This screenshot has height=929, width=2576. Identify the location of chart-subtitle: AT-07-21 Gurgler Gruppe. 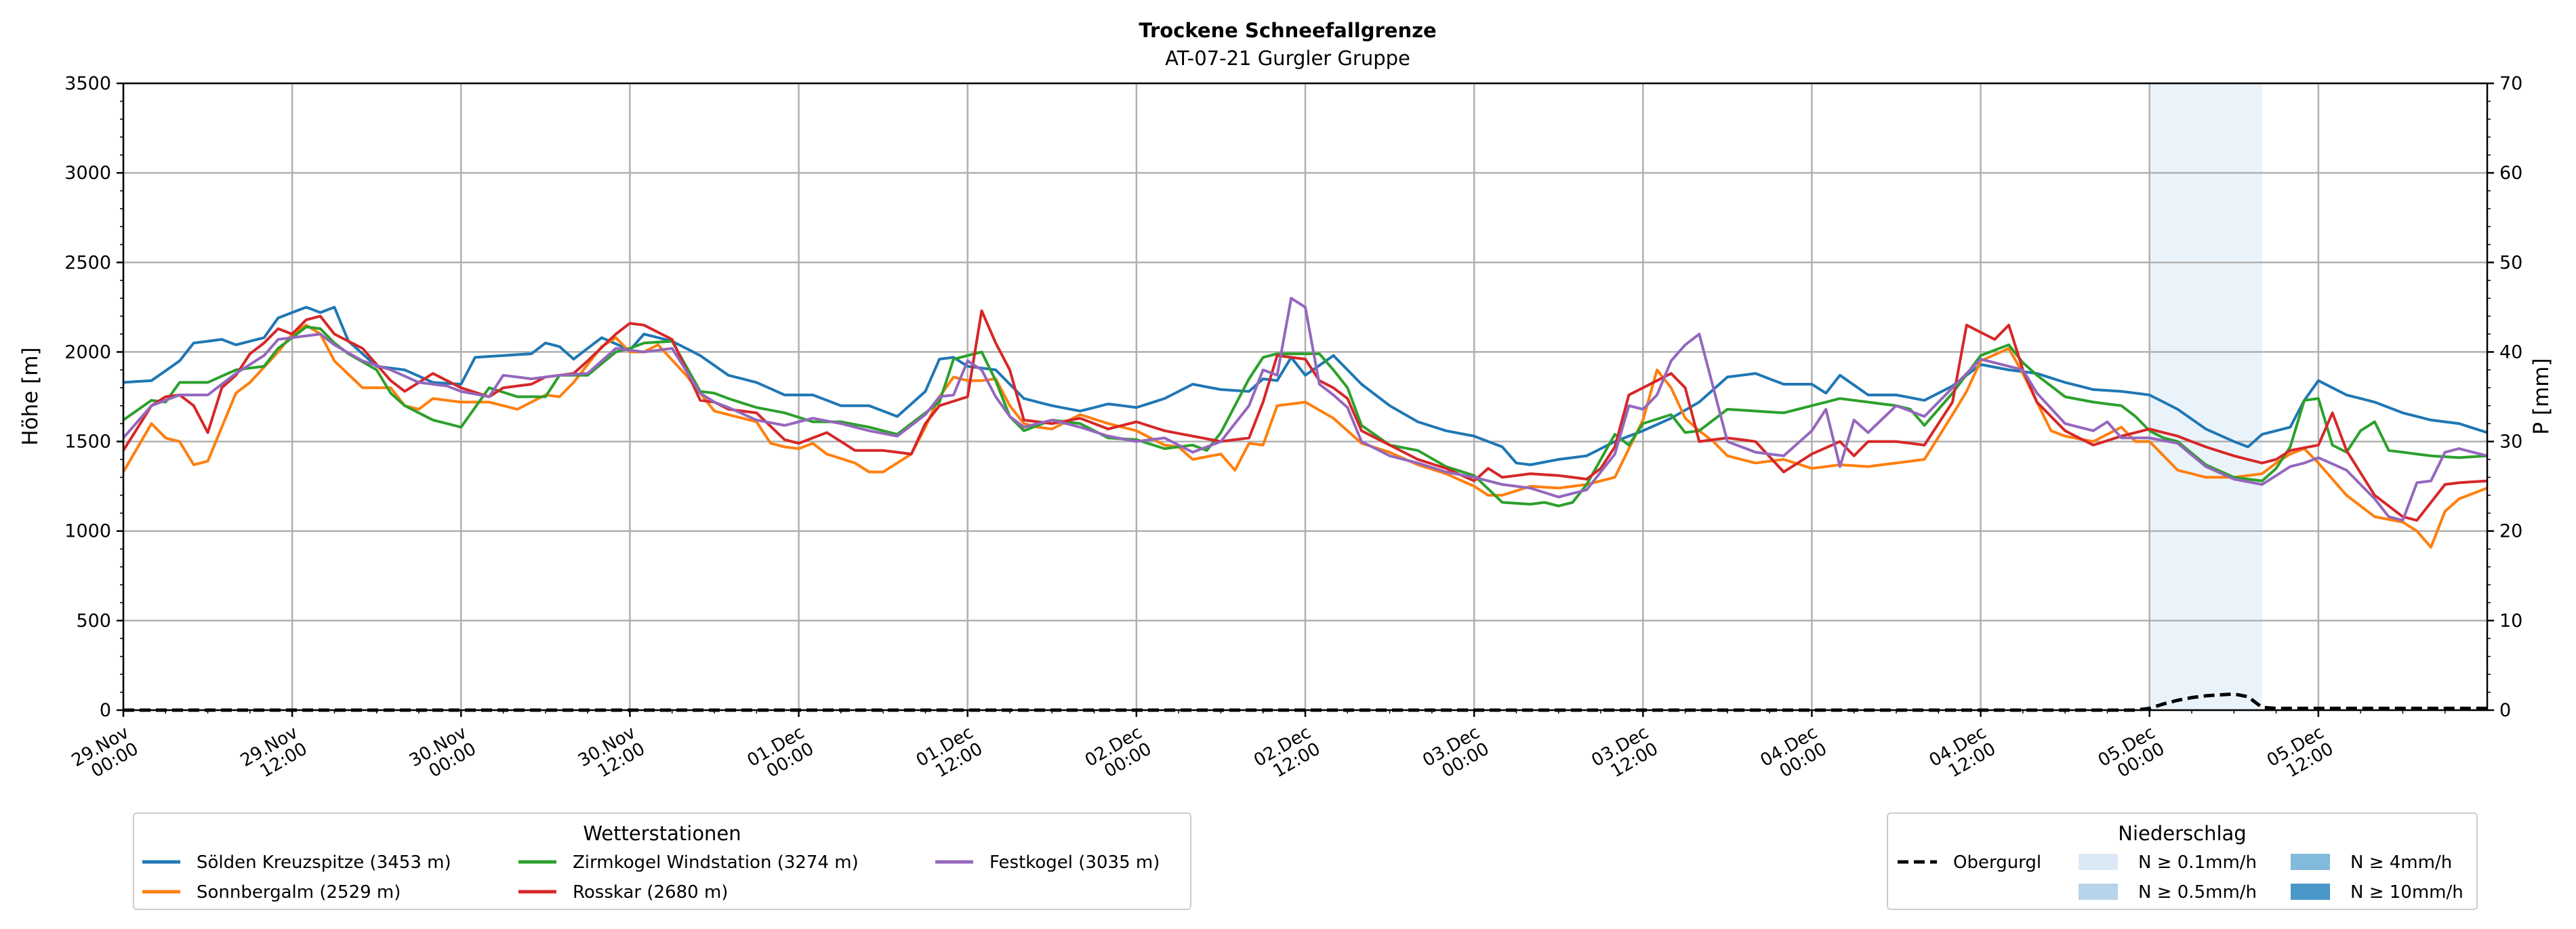
(1288, 58).